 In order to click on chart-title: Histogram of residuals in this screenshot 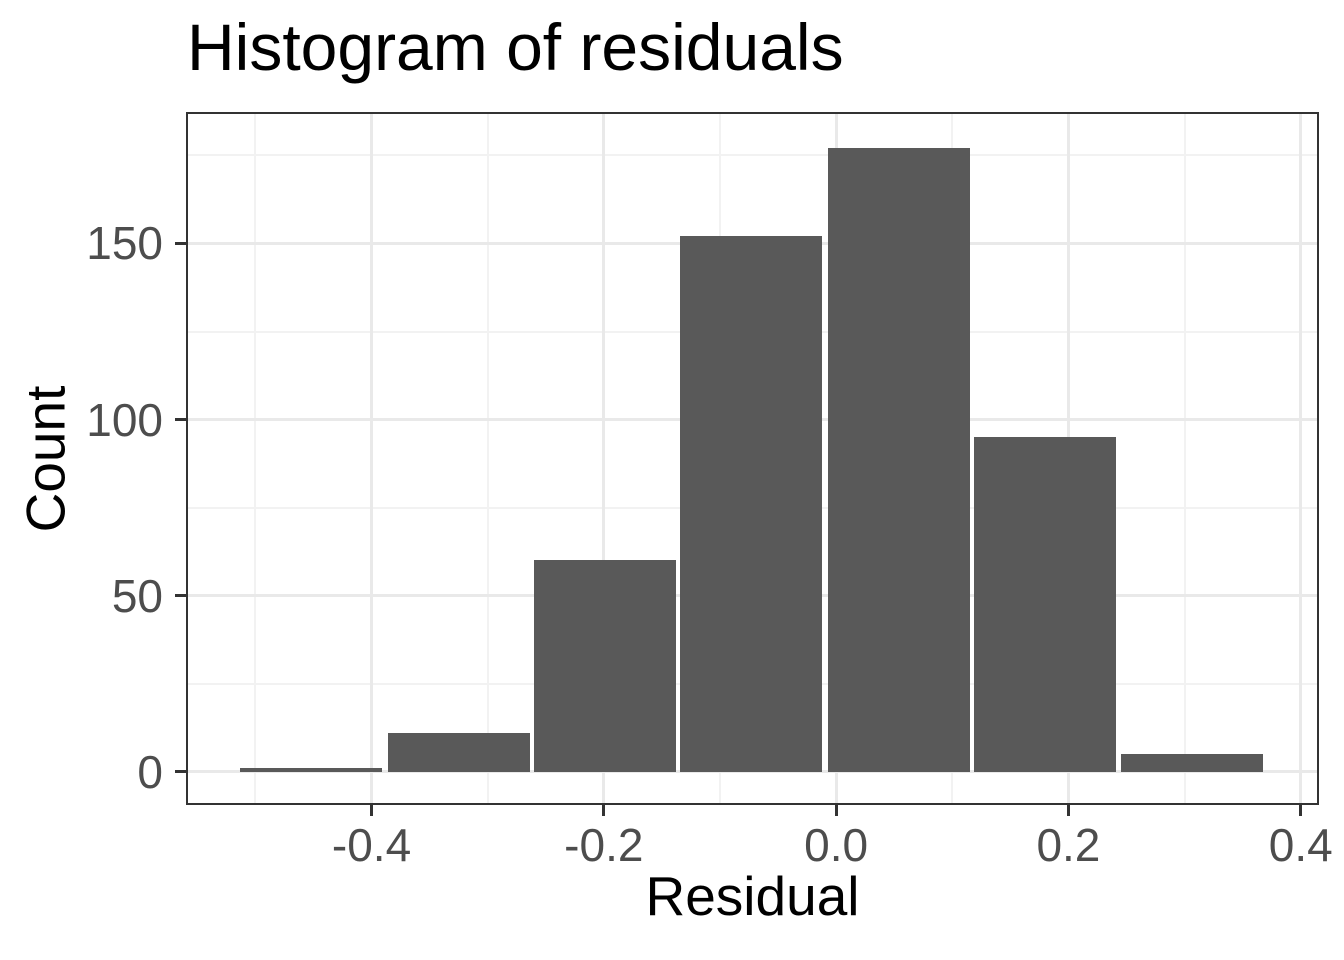, I will do `click(515, 47)`.